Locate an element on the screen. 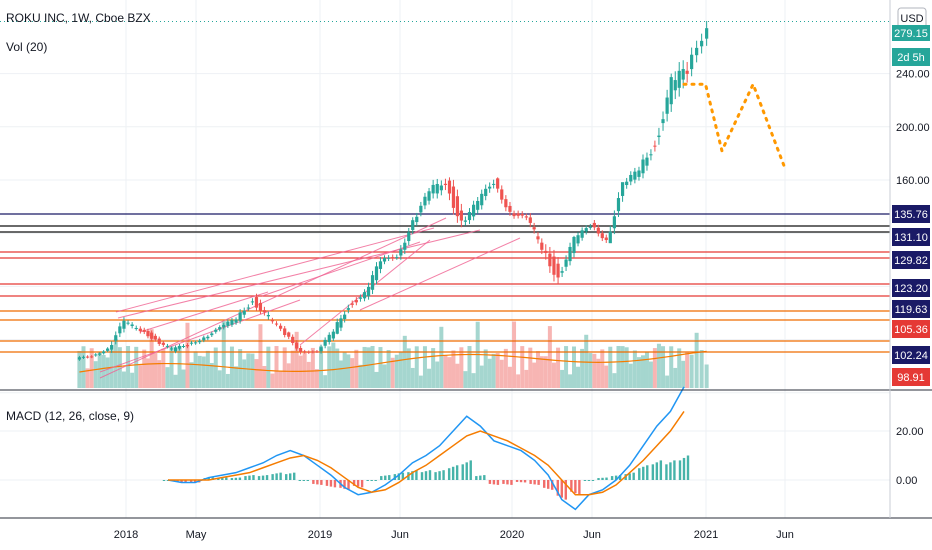 This screenshot has height=550, width=932. level-label-6: 102.24 is located at coordinates (911, 355).